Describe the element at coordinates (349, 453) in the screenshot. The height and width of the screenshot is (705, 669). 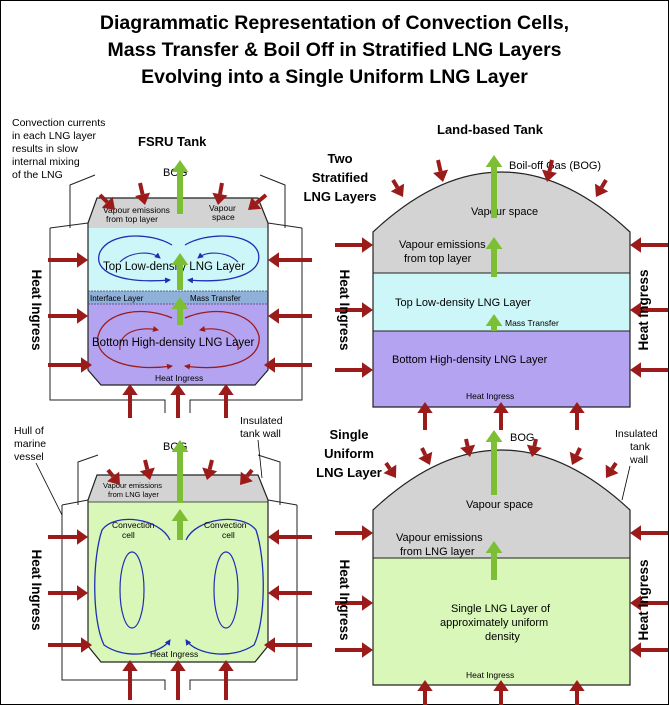
I see `uniform-label: Uniform` at that location.